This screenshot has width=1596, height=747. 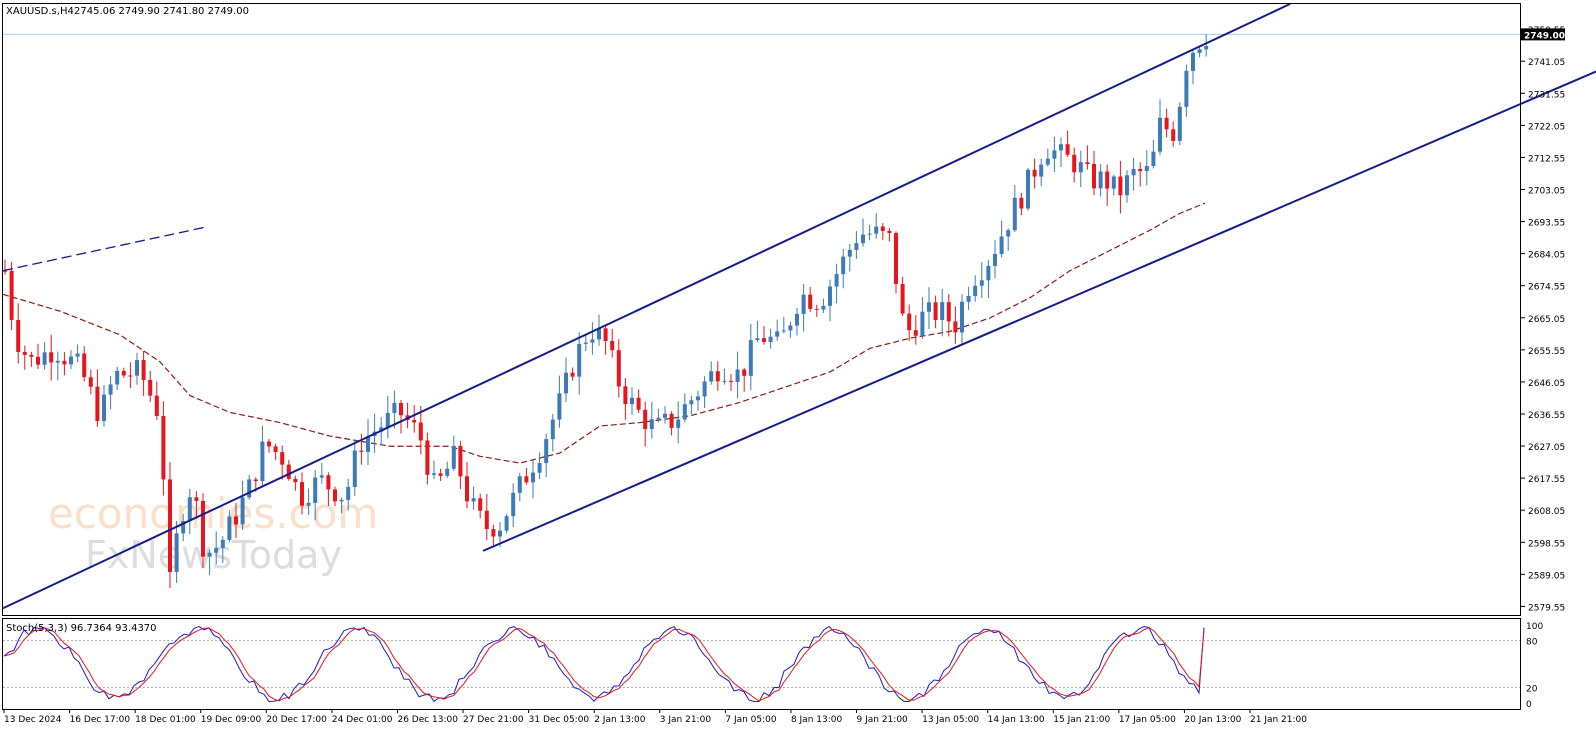 What do you see at coordinates (1546, 191) in the screenshot?
I see `y-tick-label: 2703.05` at bounding box center [1546, 191].